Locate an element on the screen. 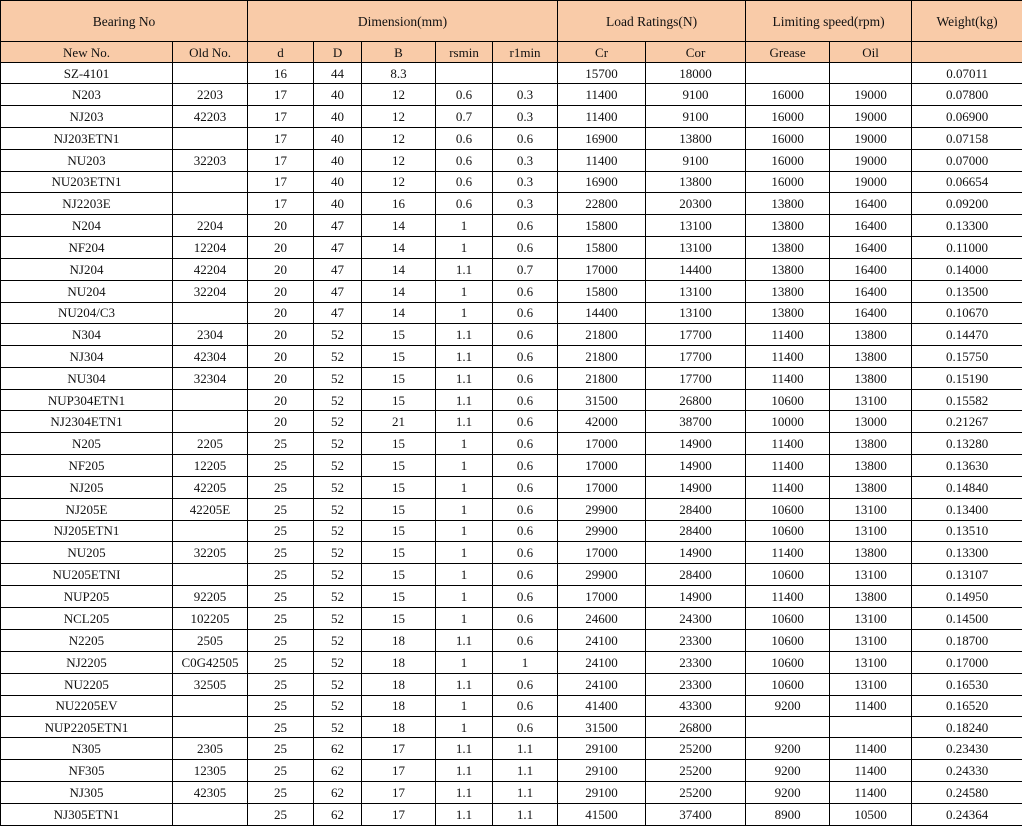 The image size is (1022, 833). cell-cor: 37400 is located at coordinates (696, 814).